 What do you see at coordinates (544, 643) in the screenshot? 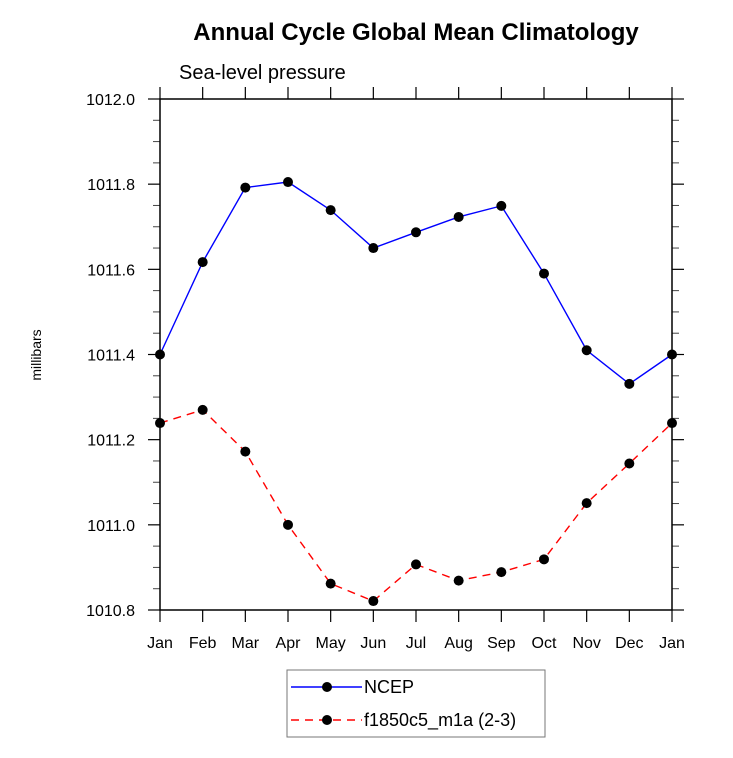
I see `x-tick-label: Oct` at bounding box center [544, 643].